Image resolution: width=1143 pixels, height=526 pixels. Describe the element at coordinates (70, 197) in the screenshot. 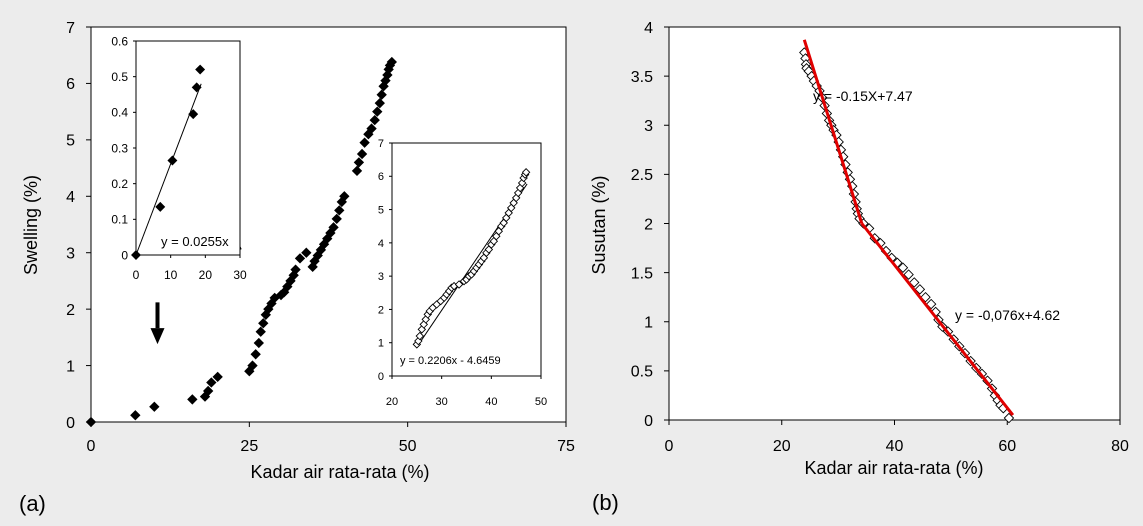

I see `a-y-tick-label: 4` at that location.